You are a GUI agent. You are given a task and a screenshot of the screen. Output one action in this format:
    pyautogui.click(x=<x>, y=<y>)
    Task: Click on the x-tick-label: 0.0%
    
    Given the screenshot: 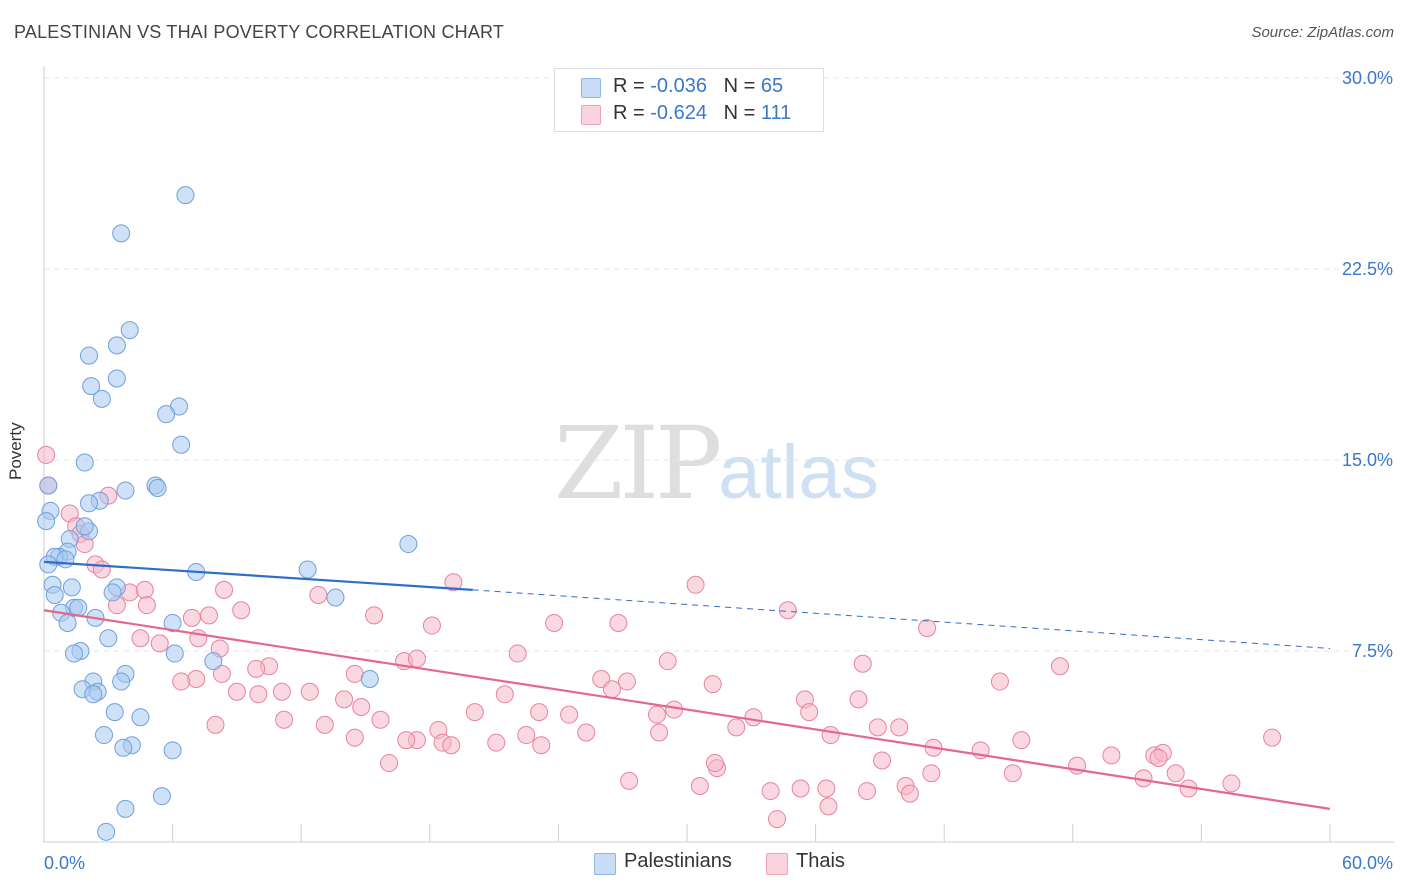 What is the action you would take?
    pyautogui.click(x=64, y=863)
    